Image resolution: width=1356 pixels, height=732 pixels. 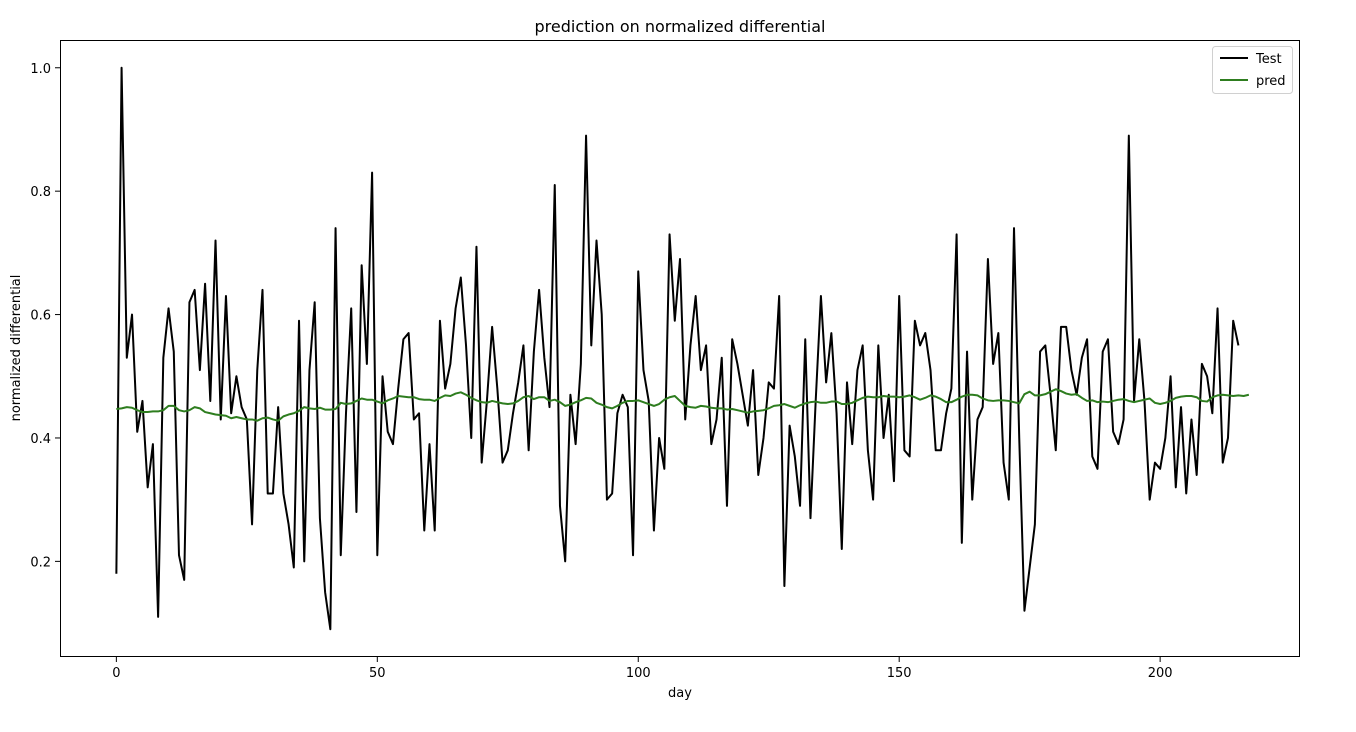 What do you see at coordinates (1271, 81) in the screenshot?
I see `legend-label-pred: pred` at bounding box center [1271, 81].